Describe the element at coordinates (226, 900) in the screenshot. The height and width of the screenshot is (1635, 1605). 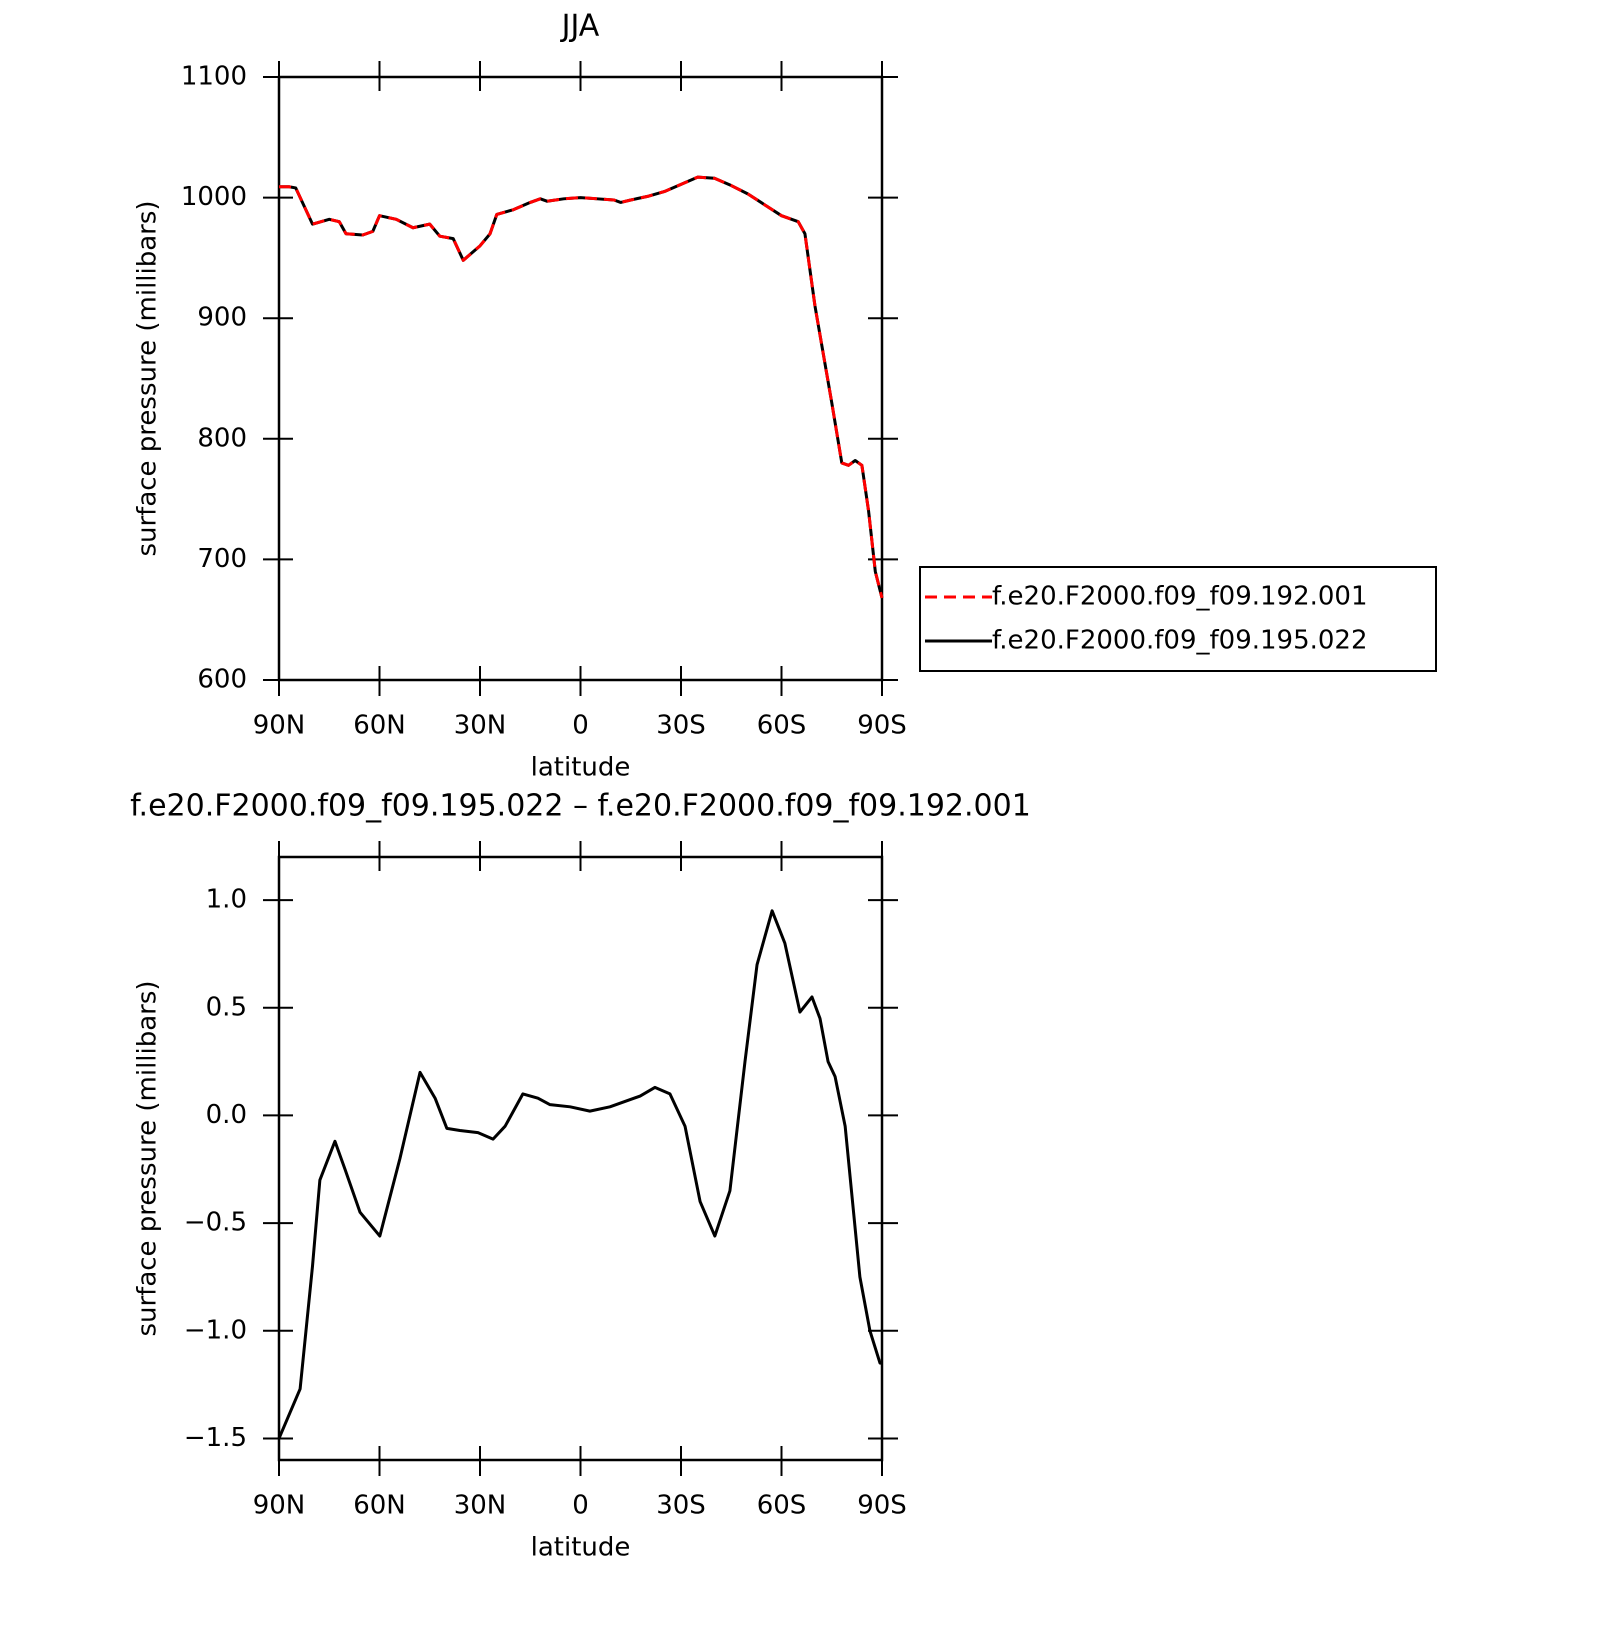
I see `y-tick-label: 1.0` at that location.